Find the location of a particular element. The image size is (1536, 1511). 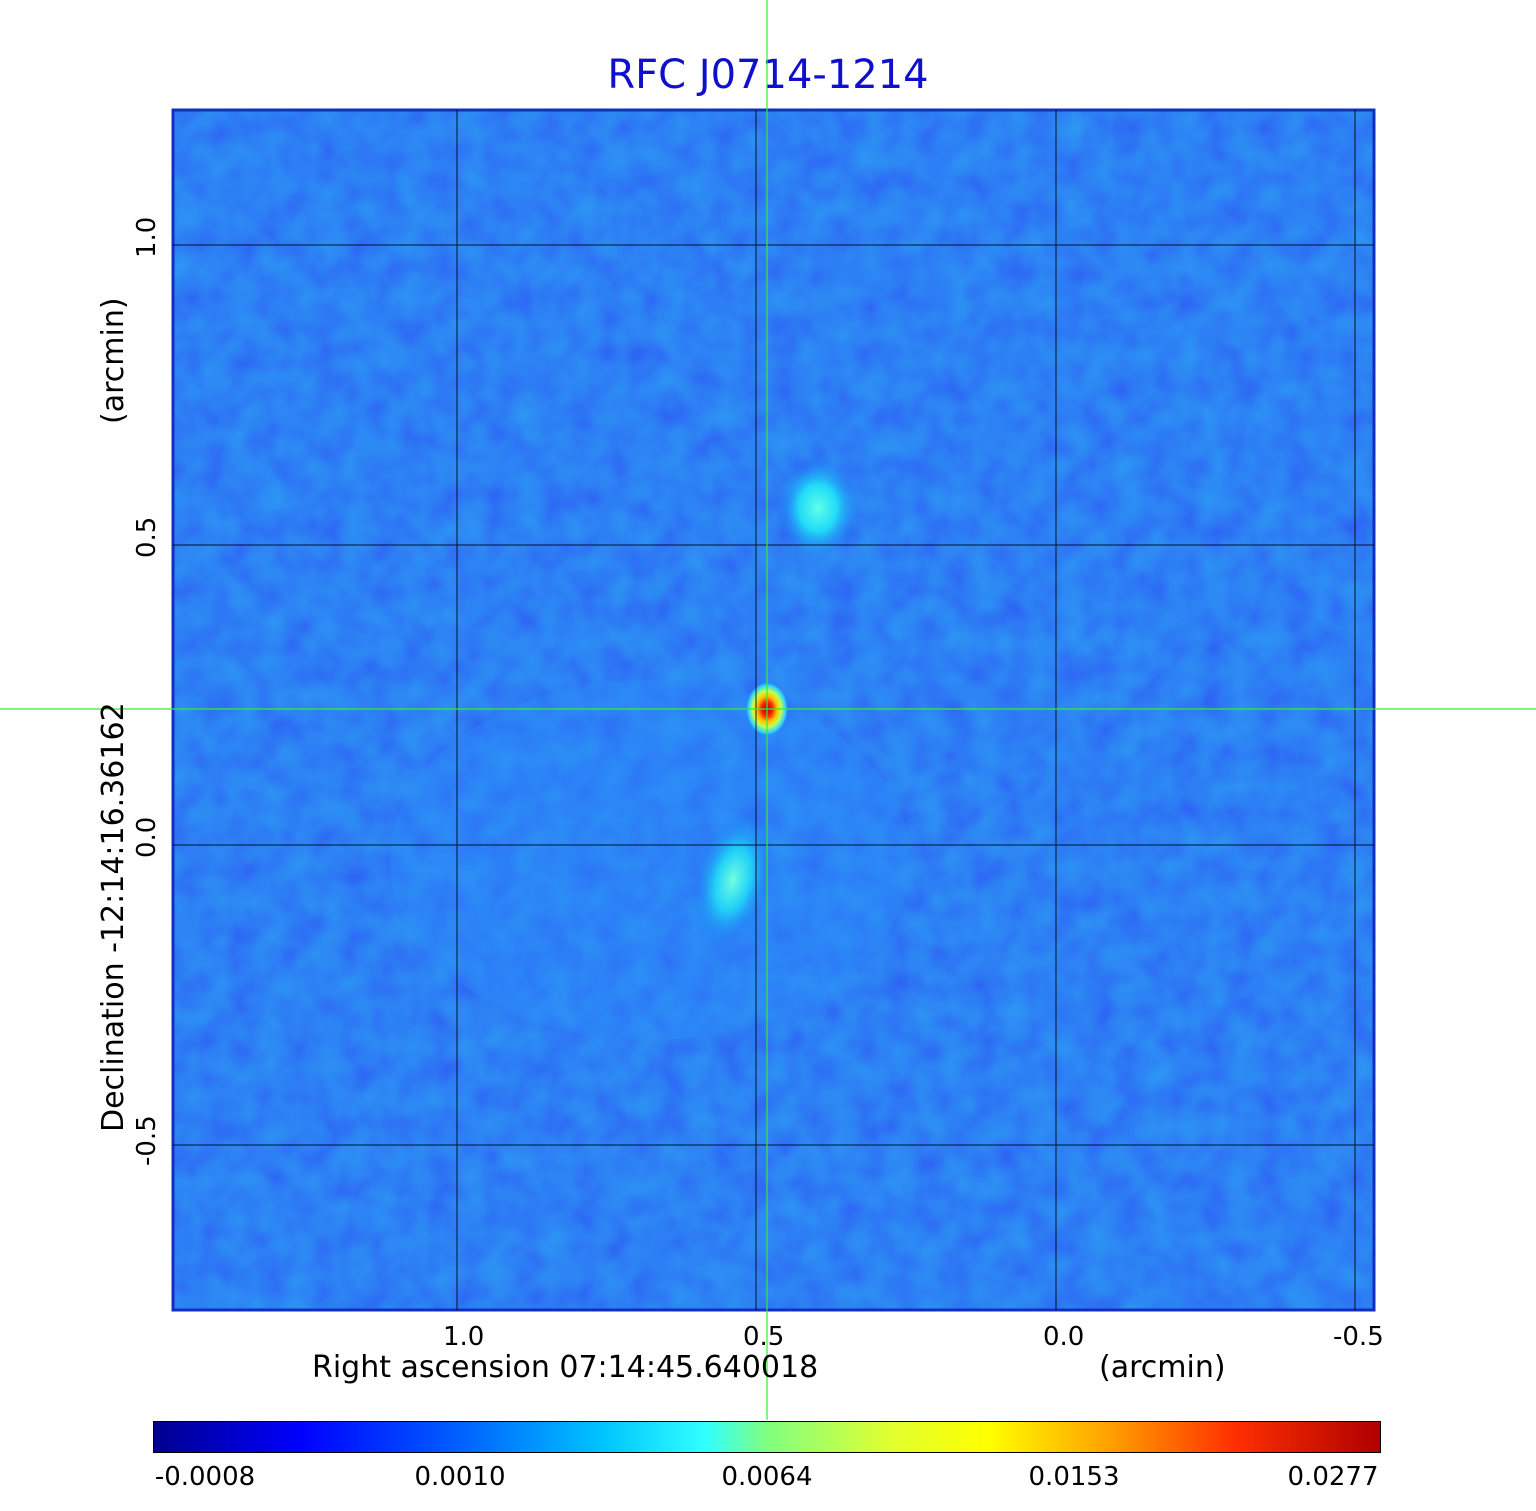

figure-title: RFC J0714-1214 is located at coordinates (768, 75).